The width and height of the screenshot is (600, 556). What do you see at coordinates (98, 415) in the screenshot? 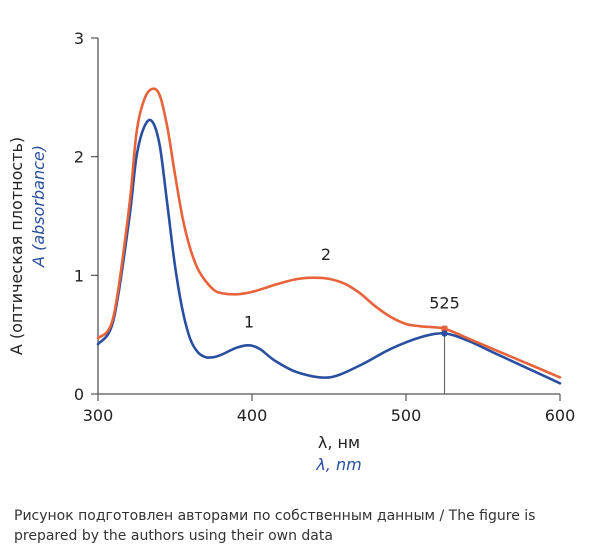
I see `x-tick-label: 300` at bounding box center [98, 415].